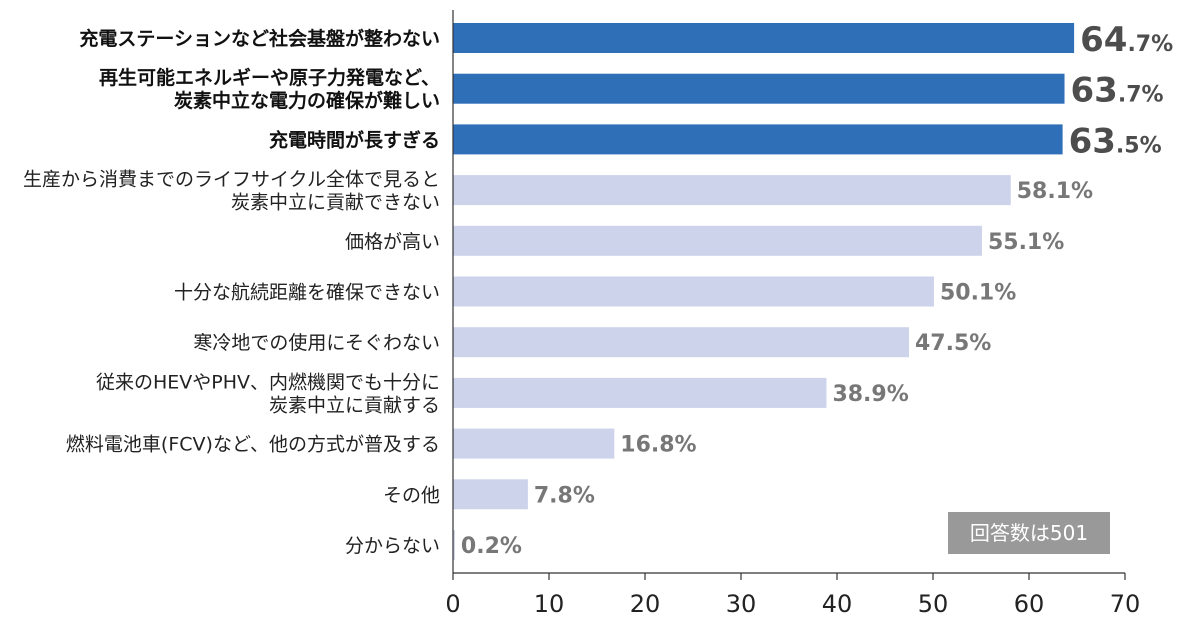 The height and width of the screenshot is (624, 1200). Describe the element at coordinates (335, 203) in the screenshot. I see `category-label: 炭素中立に貢献できない` at that location.